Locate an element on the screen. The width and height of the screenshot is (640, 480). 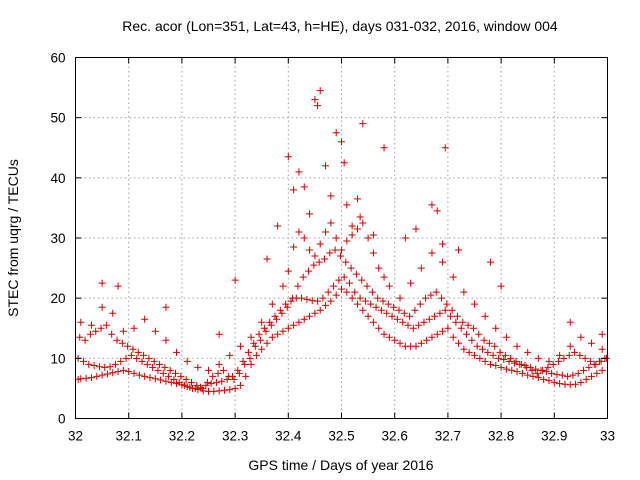
x-tick-label: 32.9 is located at coordinates (554, 436).